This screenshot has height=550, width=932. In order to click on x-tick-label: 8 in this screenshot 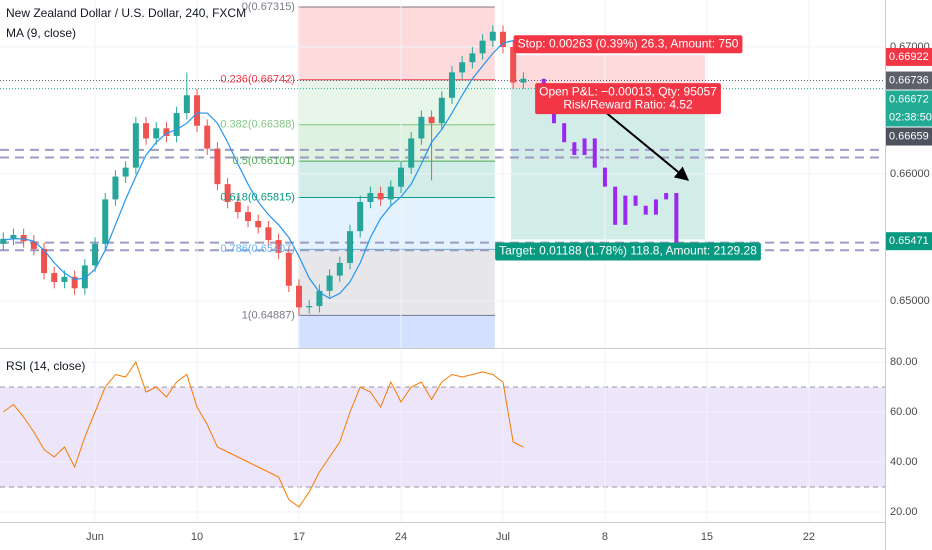, I will do `click(605, 537)`.